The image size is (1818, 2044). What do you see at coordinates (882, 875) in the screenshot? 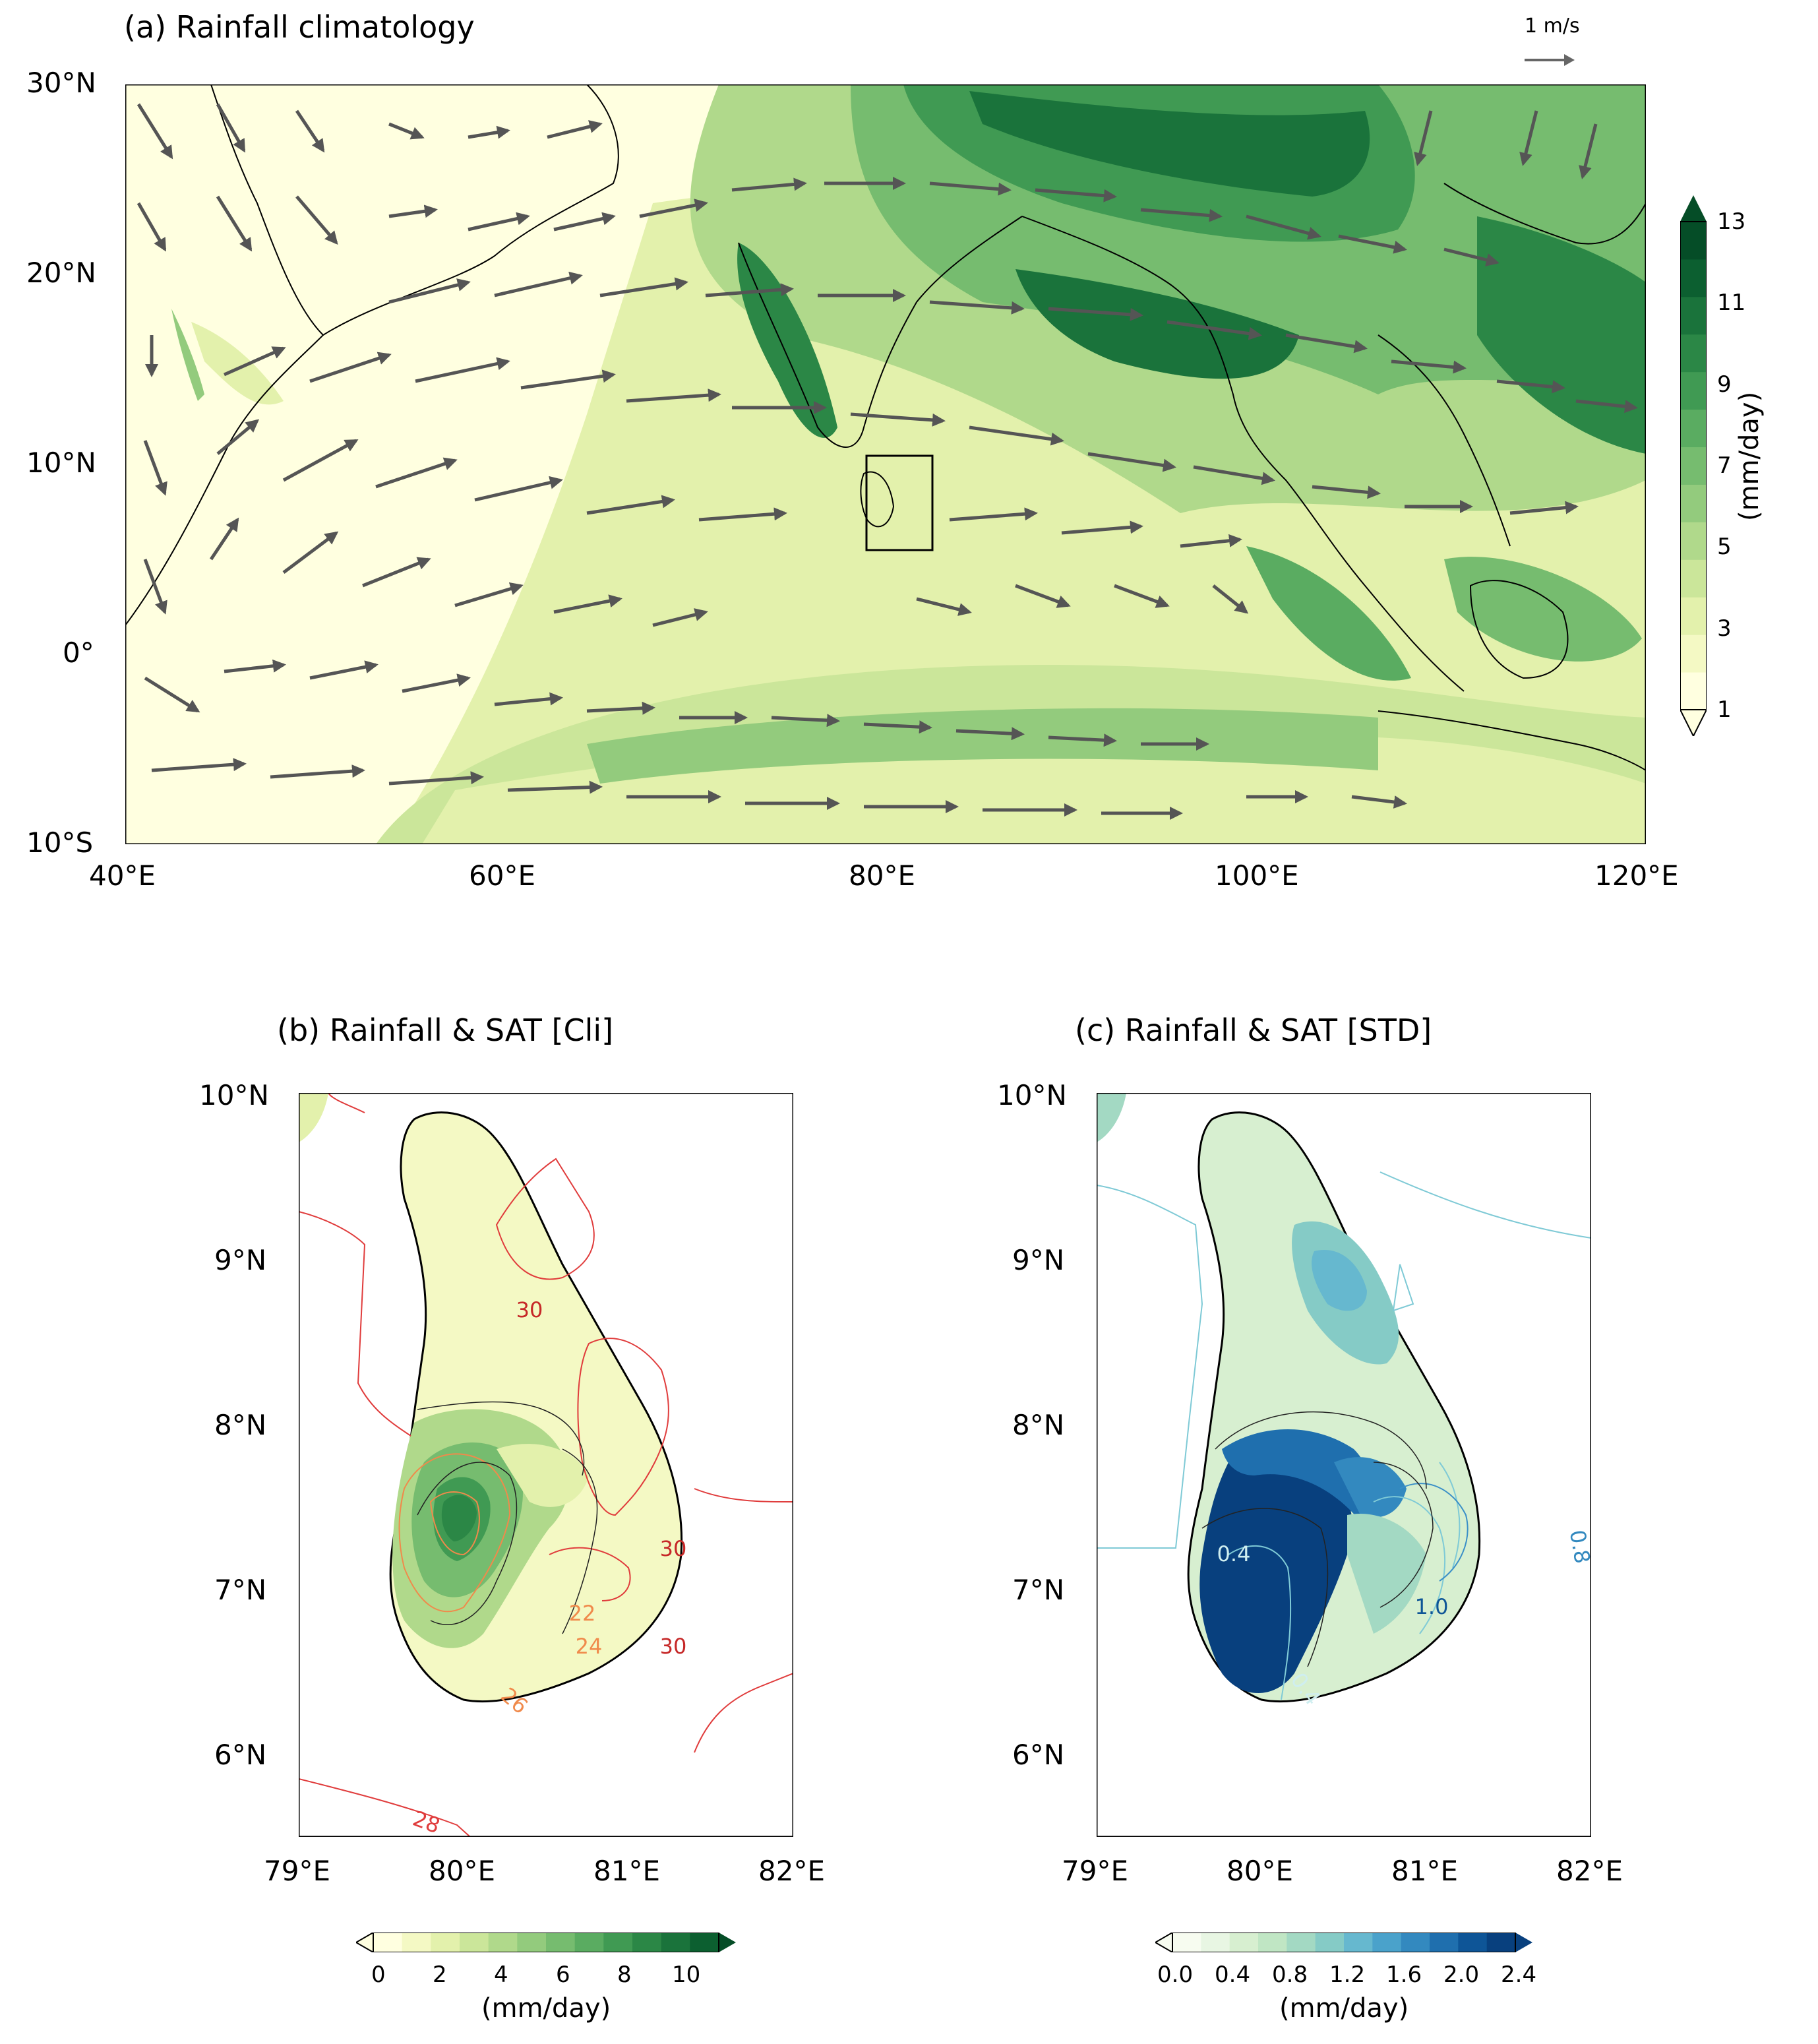
I see `panel-a-lon-tick: 80°E` at bounding box center [882, 875].